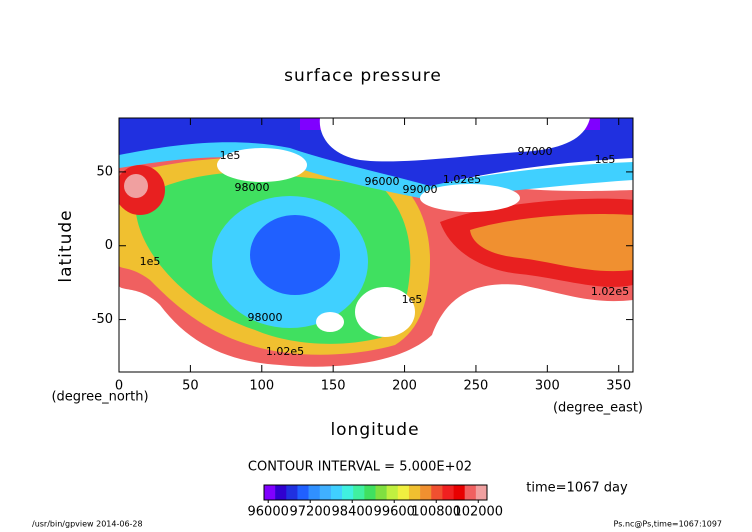 The image size is (752, 532). Describe the element at coordinates (333, 386) in the screenshot. I see `x-tick-label: 150` at that location.